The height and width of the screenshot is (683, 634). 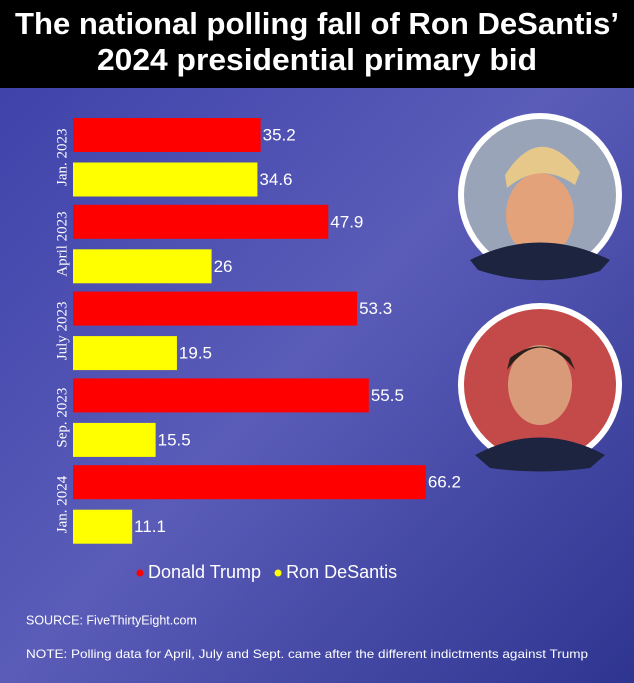 I want to click on source: SOURCE: FiveThirtyEight.com, so click(x=111, y=620).